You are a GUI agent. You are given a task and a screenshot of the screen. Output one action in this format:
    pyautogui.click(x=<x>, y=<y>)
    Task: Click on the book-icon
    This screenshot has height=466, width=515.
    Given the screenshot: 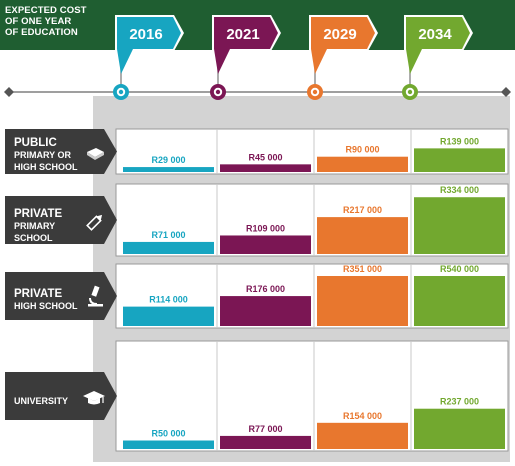 What is the action you would take?
    pyautogui.click(x=95, y=154)
    